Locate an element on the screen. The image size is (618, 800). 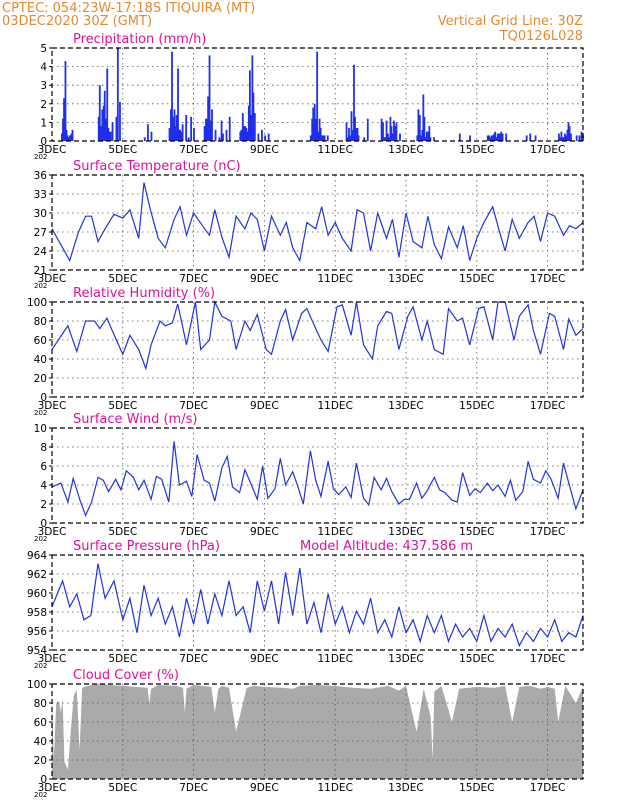
pres-xtick-label: 9DEC is located at coordinates (264, 659).